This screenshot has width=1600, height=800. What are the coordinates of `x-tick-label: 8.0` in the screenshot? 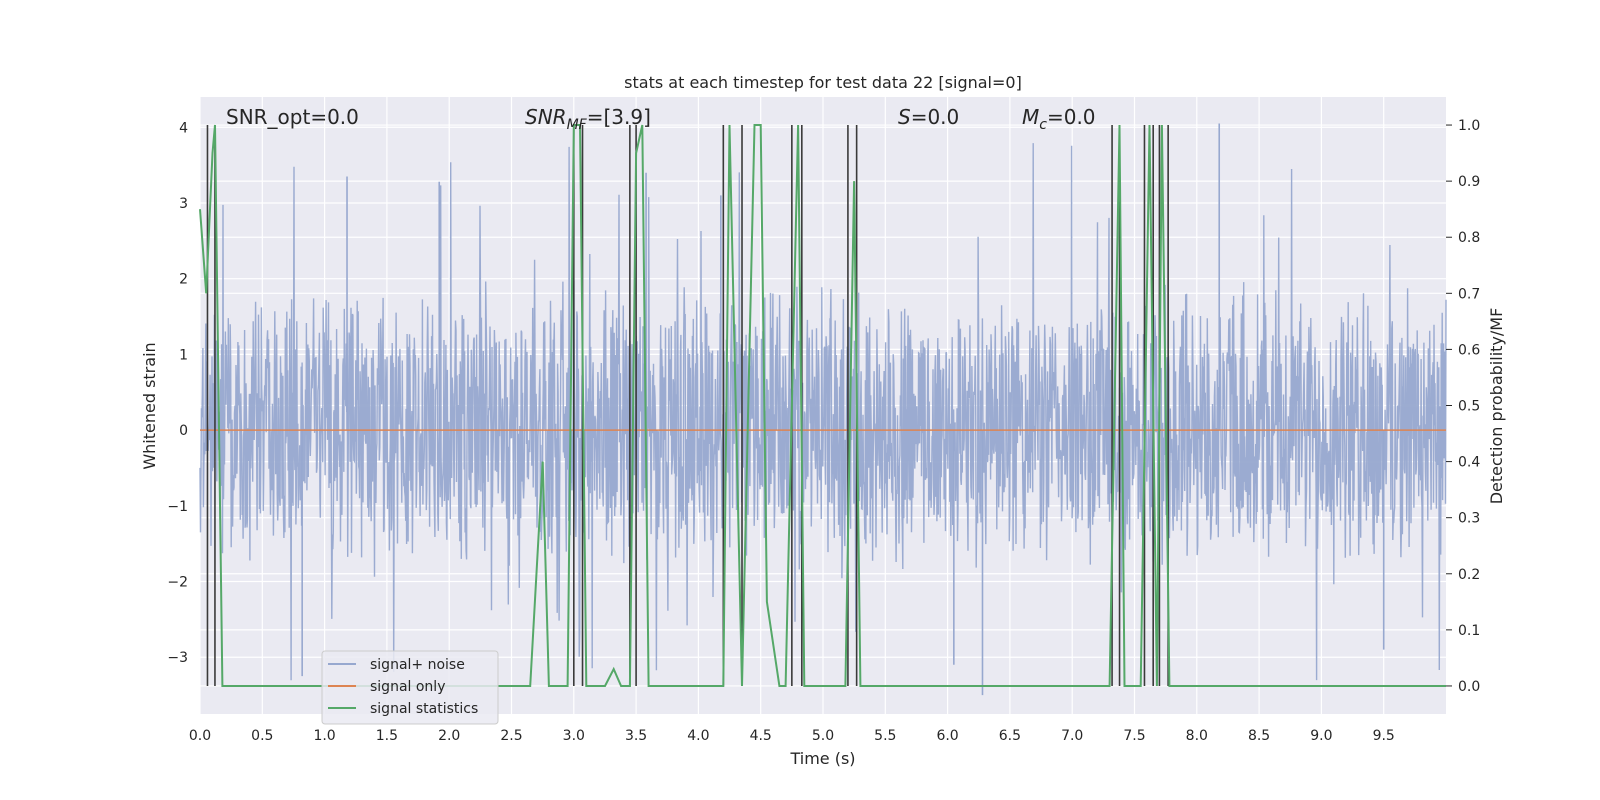 It's located at (1197, 736).